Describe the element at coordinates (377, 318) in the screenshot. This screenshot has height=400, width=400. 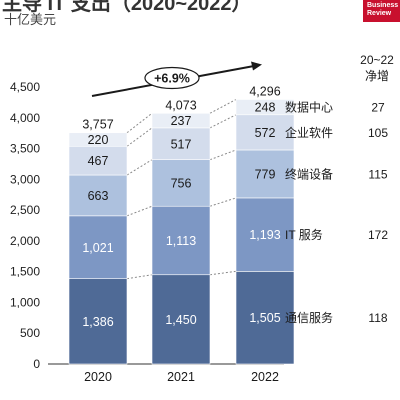
I see `net-increase-value: 118` at that location.